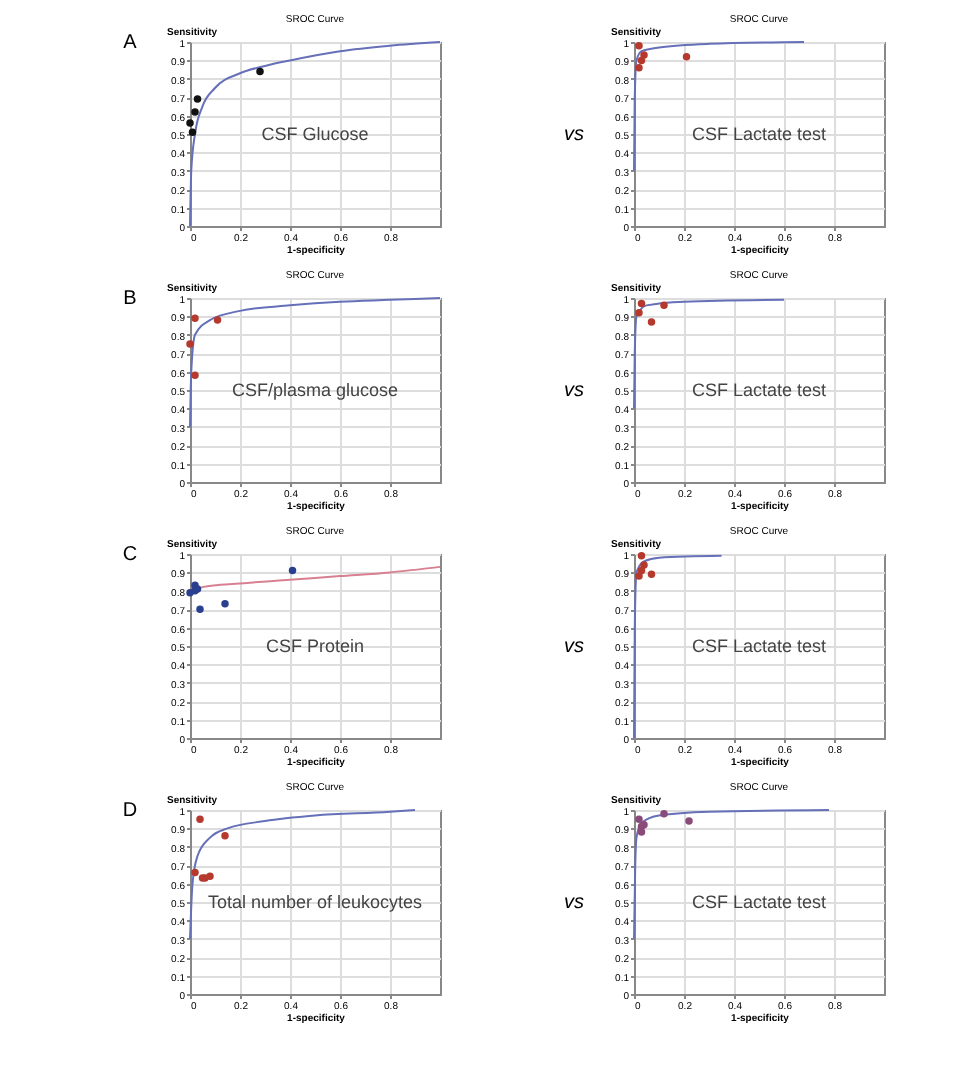 The image size is (956, 1090). What do you see at coordinates (315, 646) in the screenshot?
I see `annotation: CSF Protein` at bounding box center [315, 646].